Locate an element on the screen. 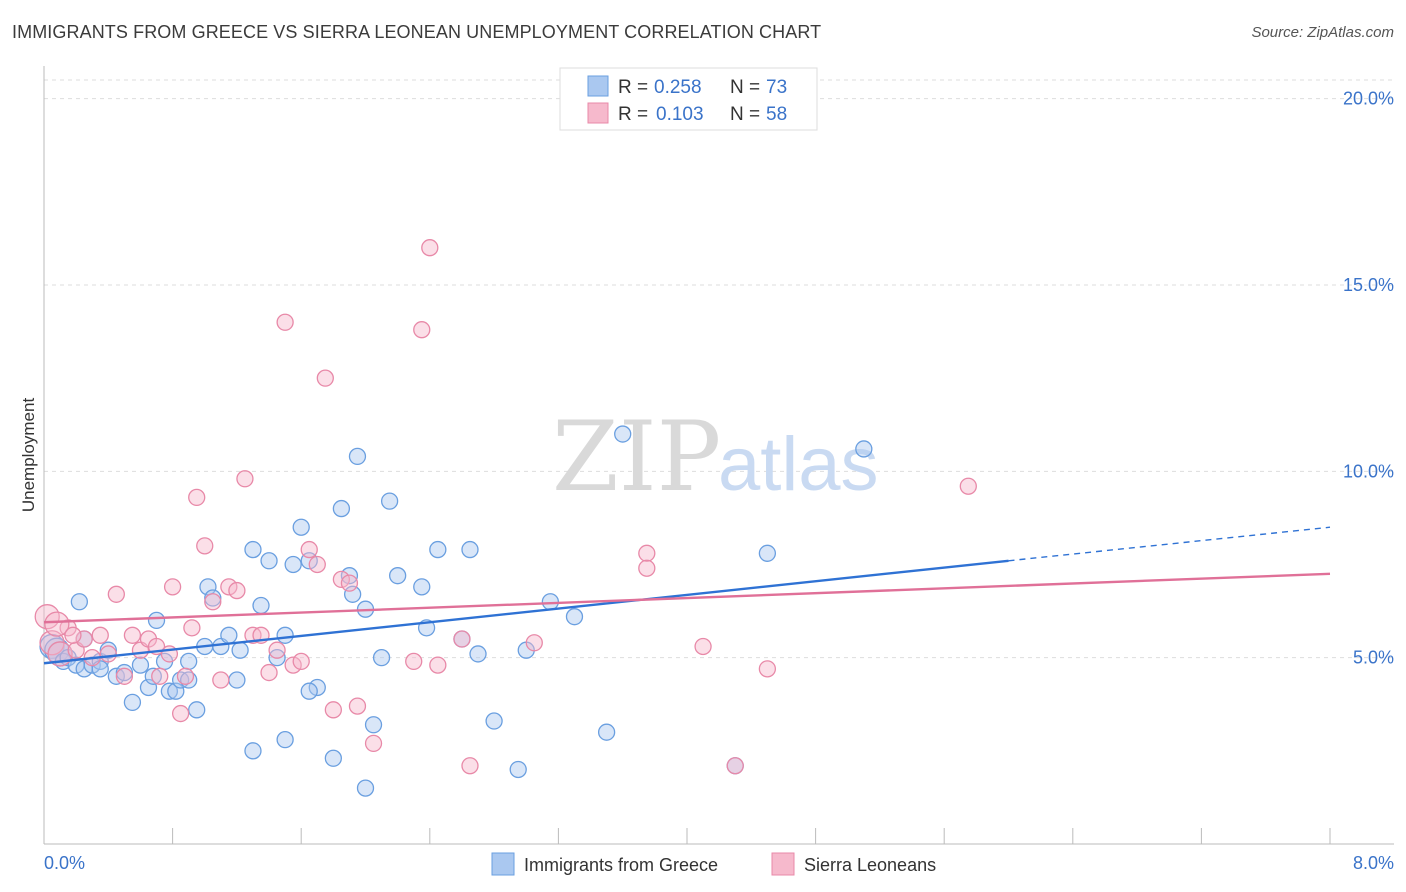 This screenshot has height=892, width=1406. watermark-zip: ZIP is located at coordinates (636, 457).